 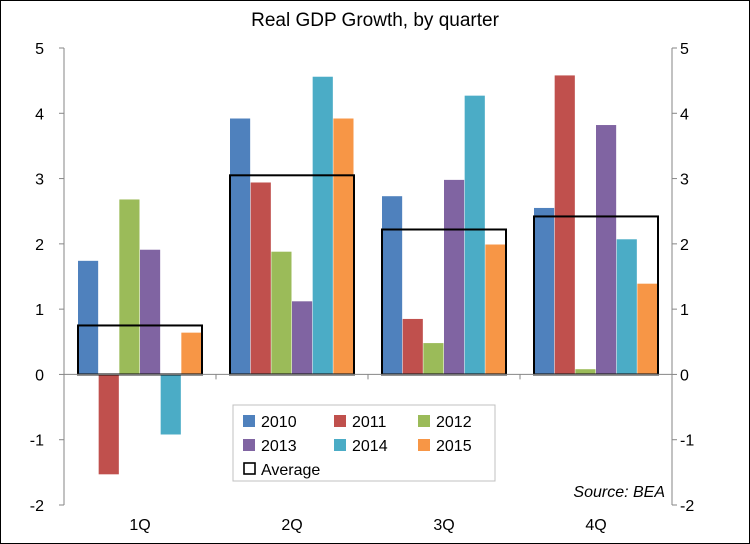 What do you see at coordinates (424, 421) in the screenshot?
I see `legend-swatch-2012` at bounding box center [424, 421].